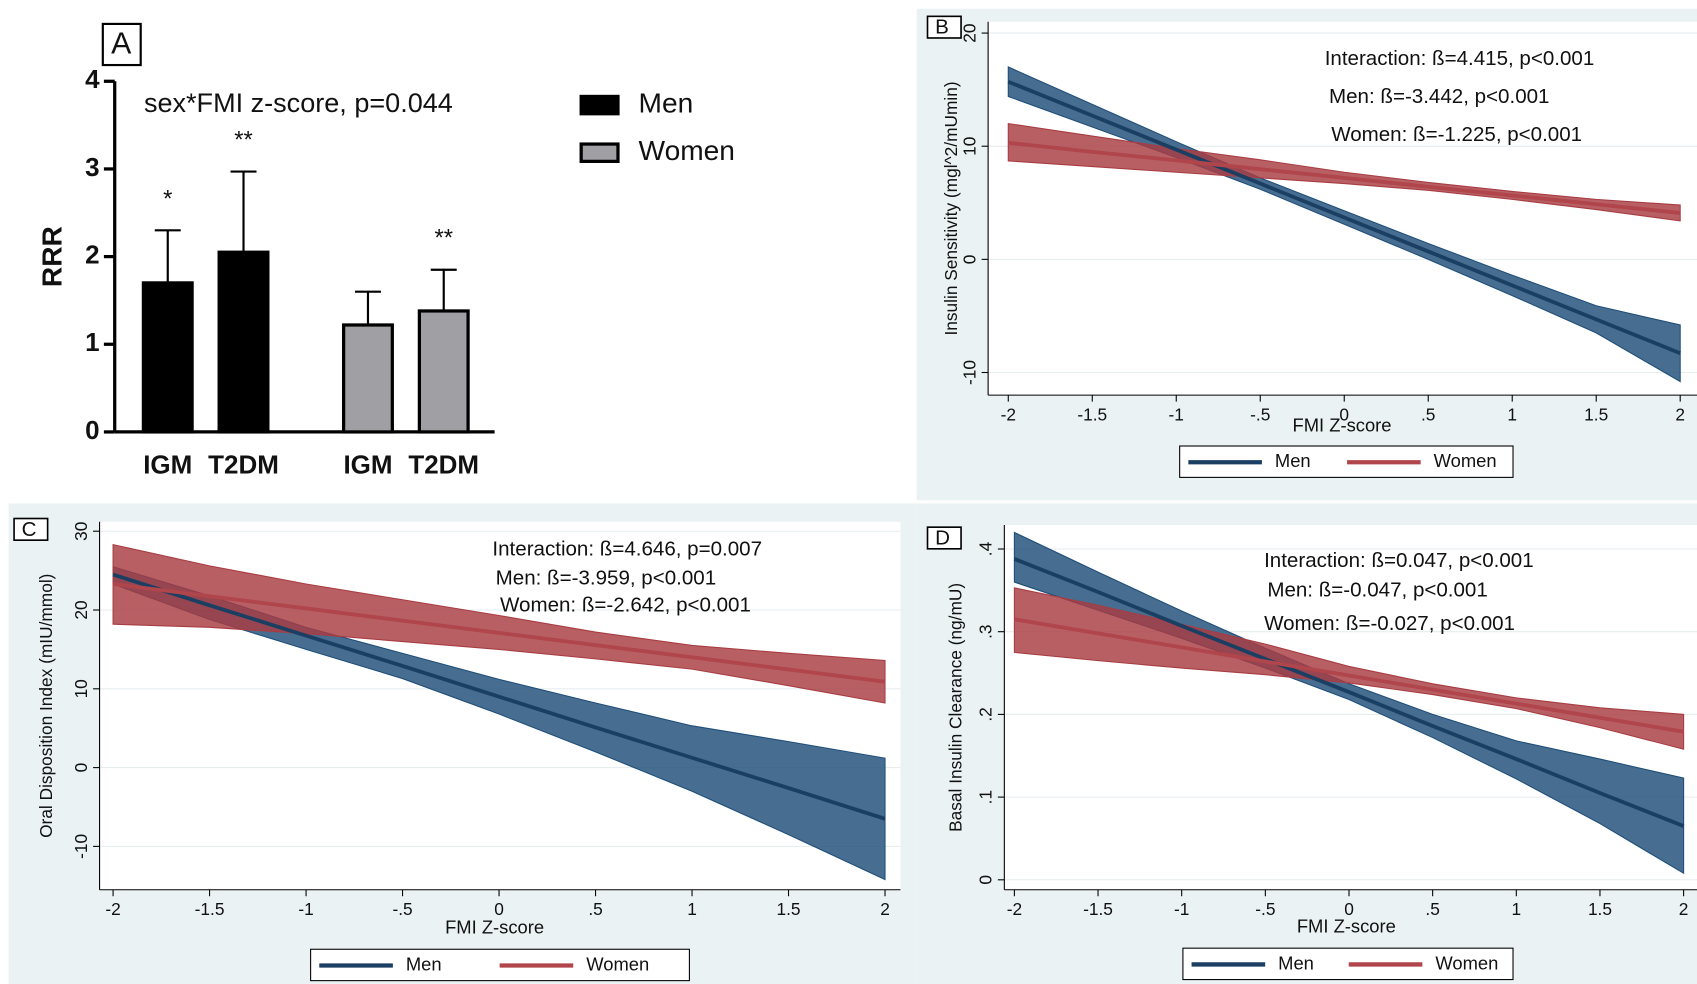 This screenshot has width=1697, height=984. What do you see at coordinates (986, 714) in the screenshot?
I see `y-tick-label: .2` at bounding box center [986, 714].